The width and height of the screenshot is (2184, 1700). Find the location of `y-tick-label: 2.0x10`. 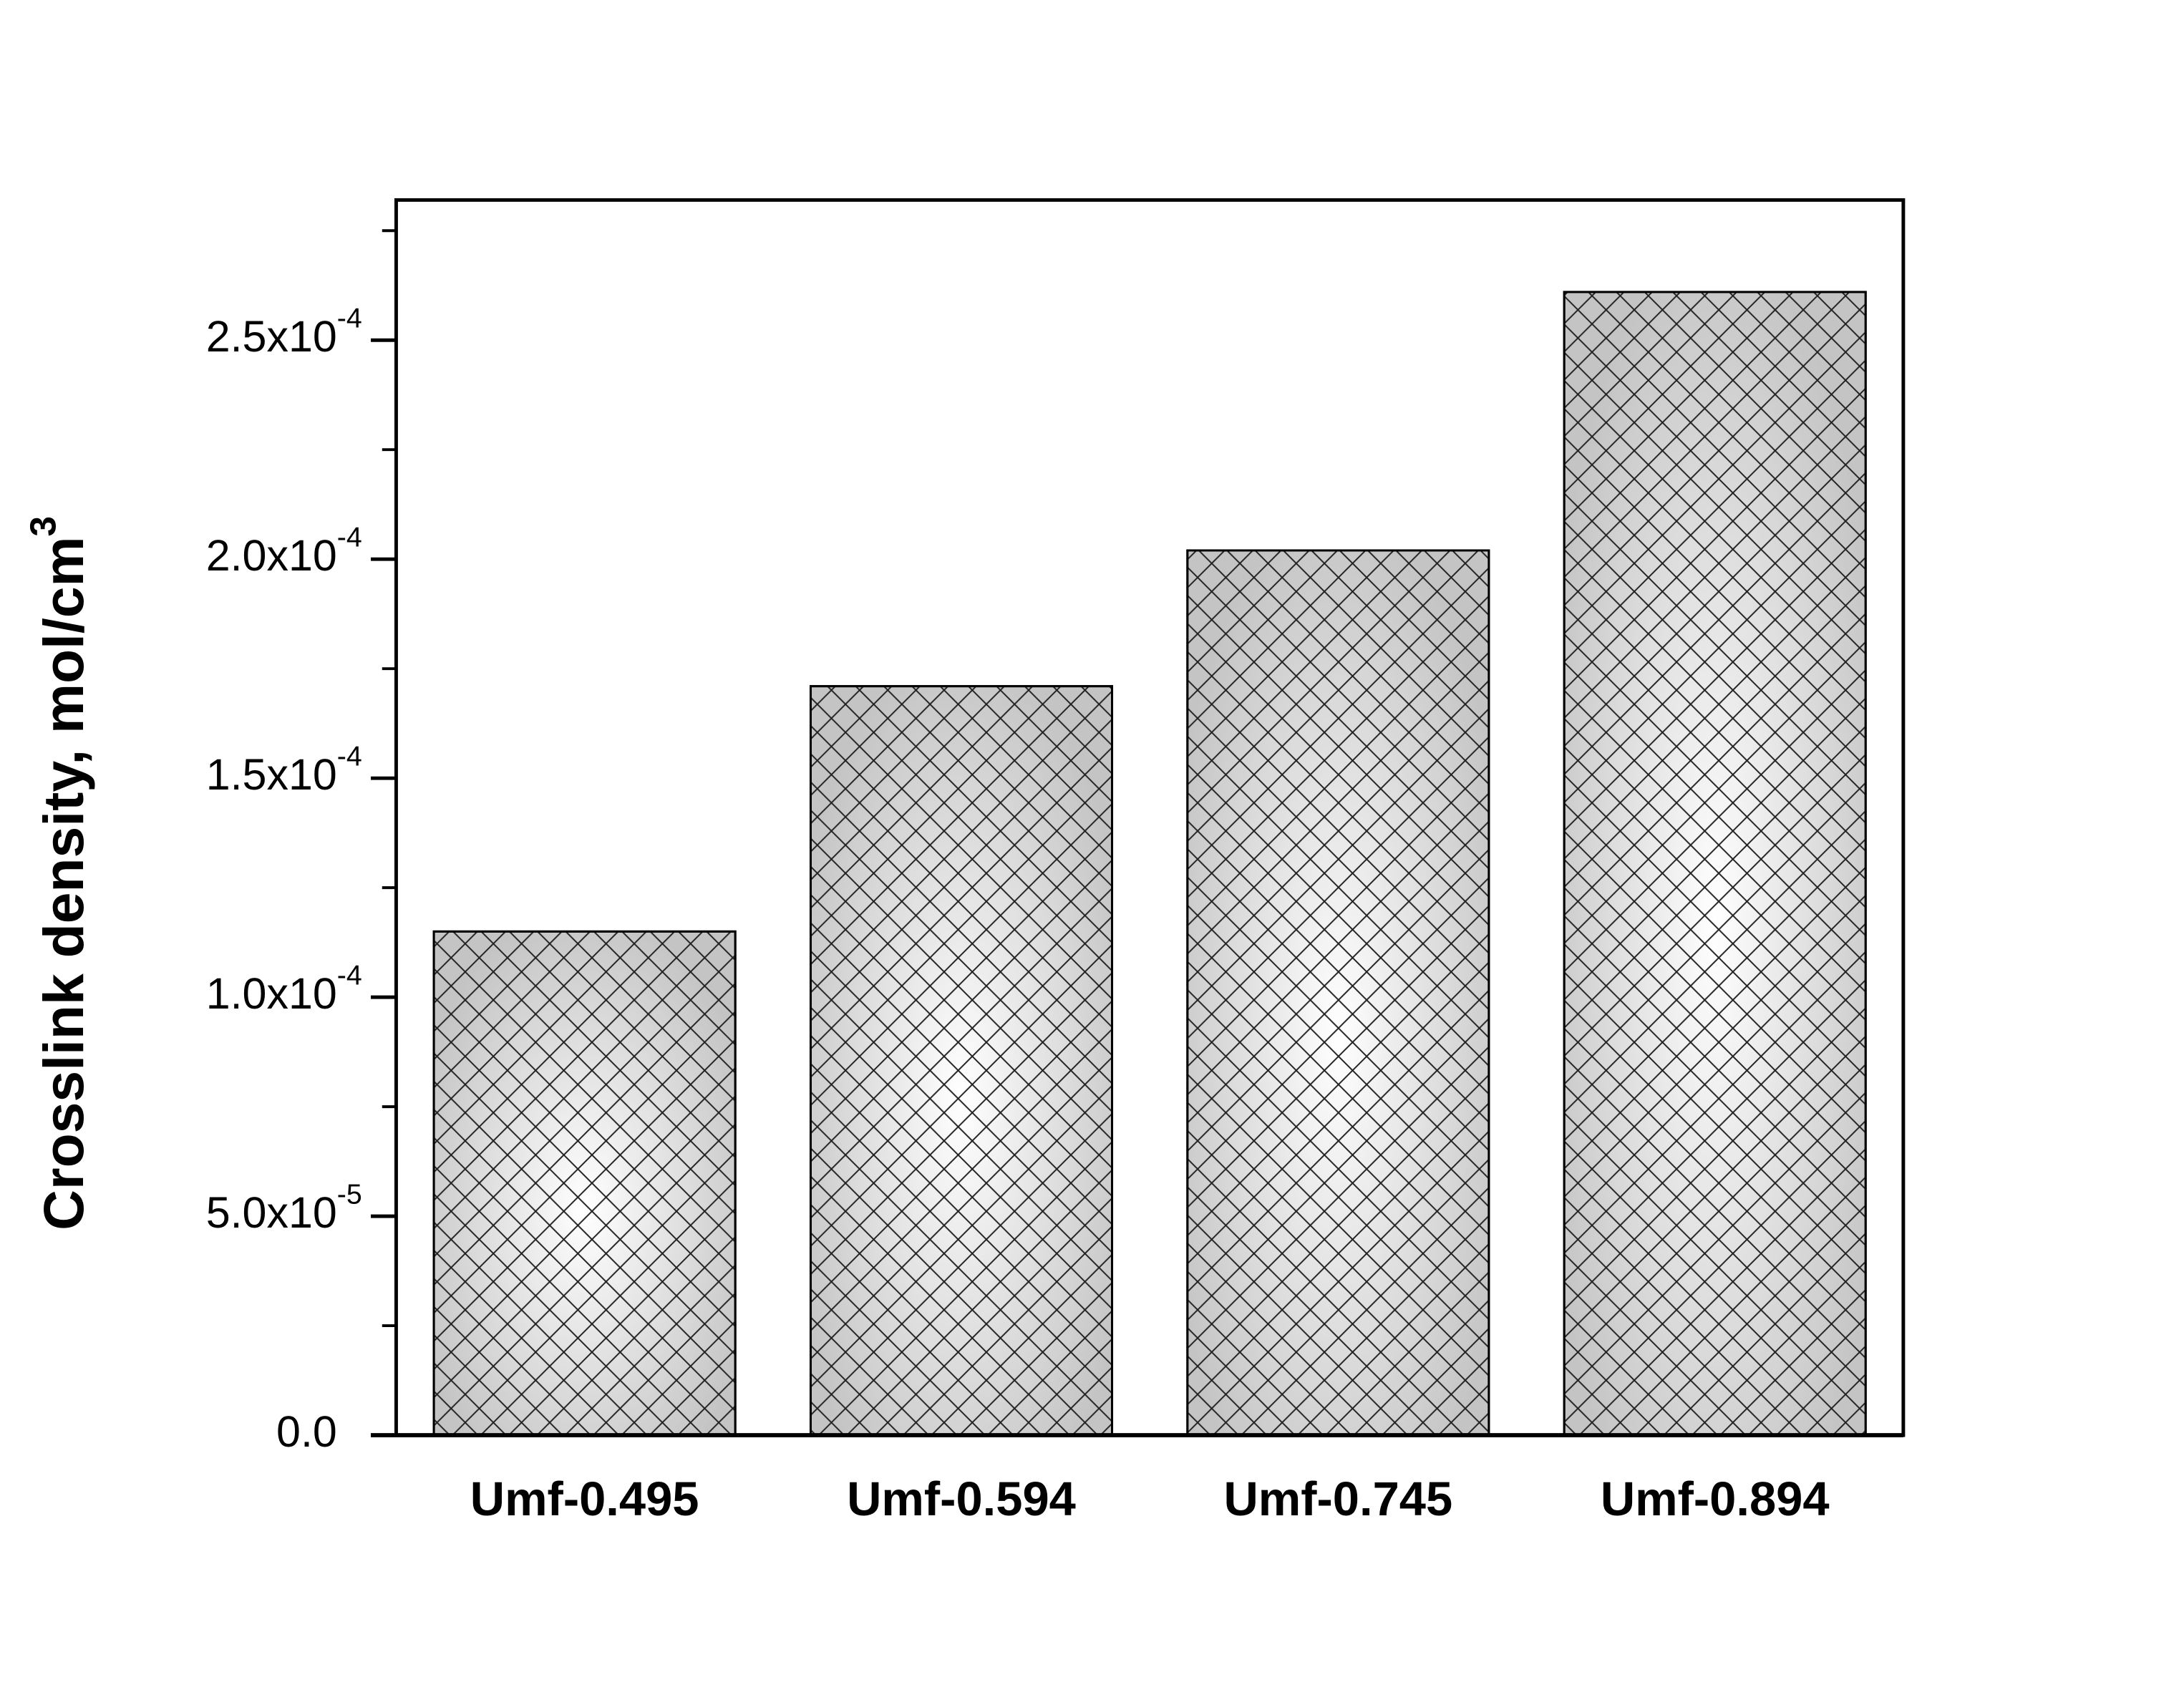

y-tick-label: 2.0x10 is located at coordinates (271, 555).